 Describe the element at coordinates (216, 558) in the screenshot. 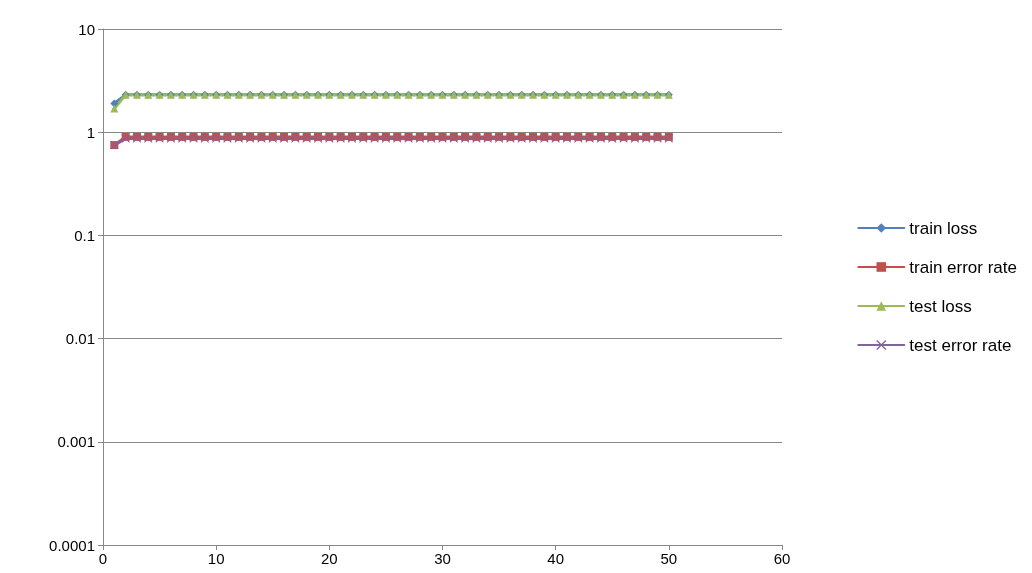

I see `x-tick-label: 10` at that location.